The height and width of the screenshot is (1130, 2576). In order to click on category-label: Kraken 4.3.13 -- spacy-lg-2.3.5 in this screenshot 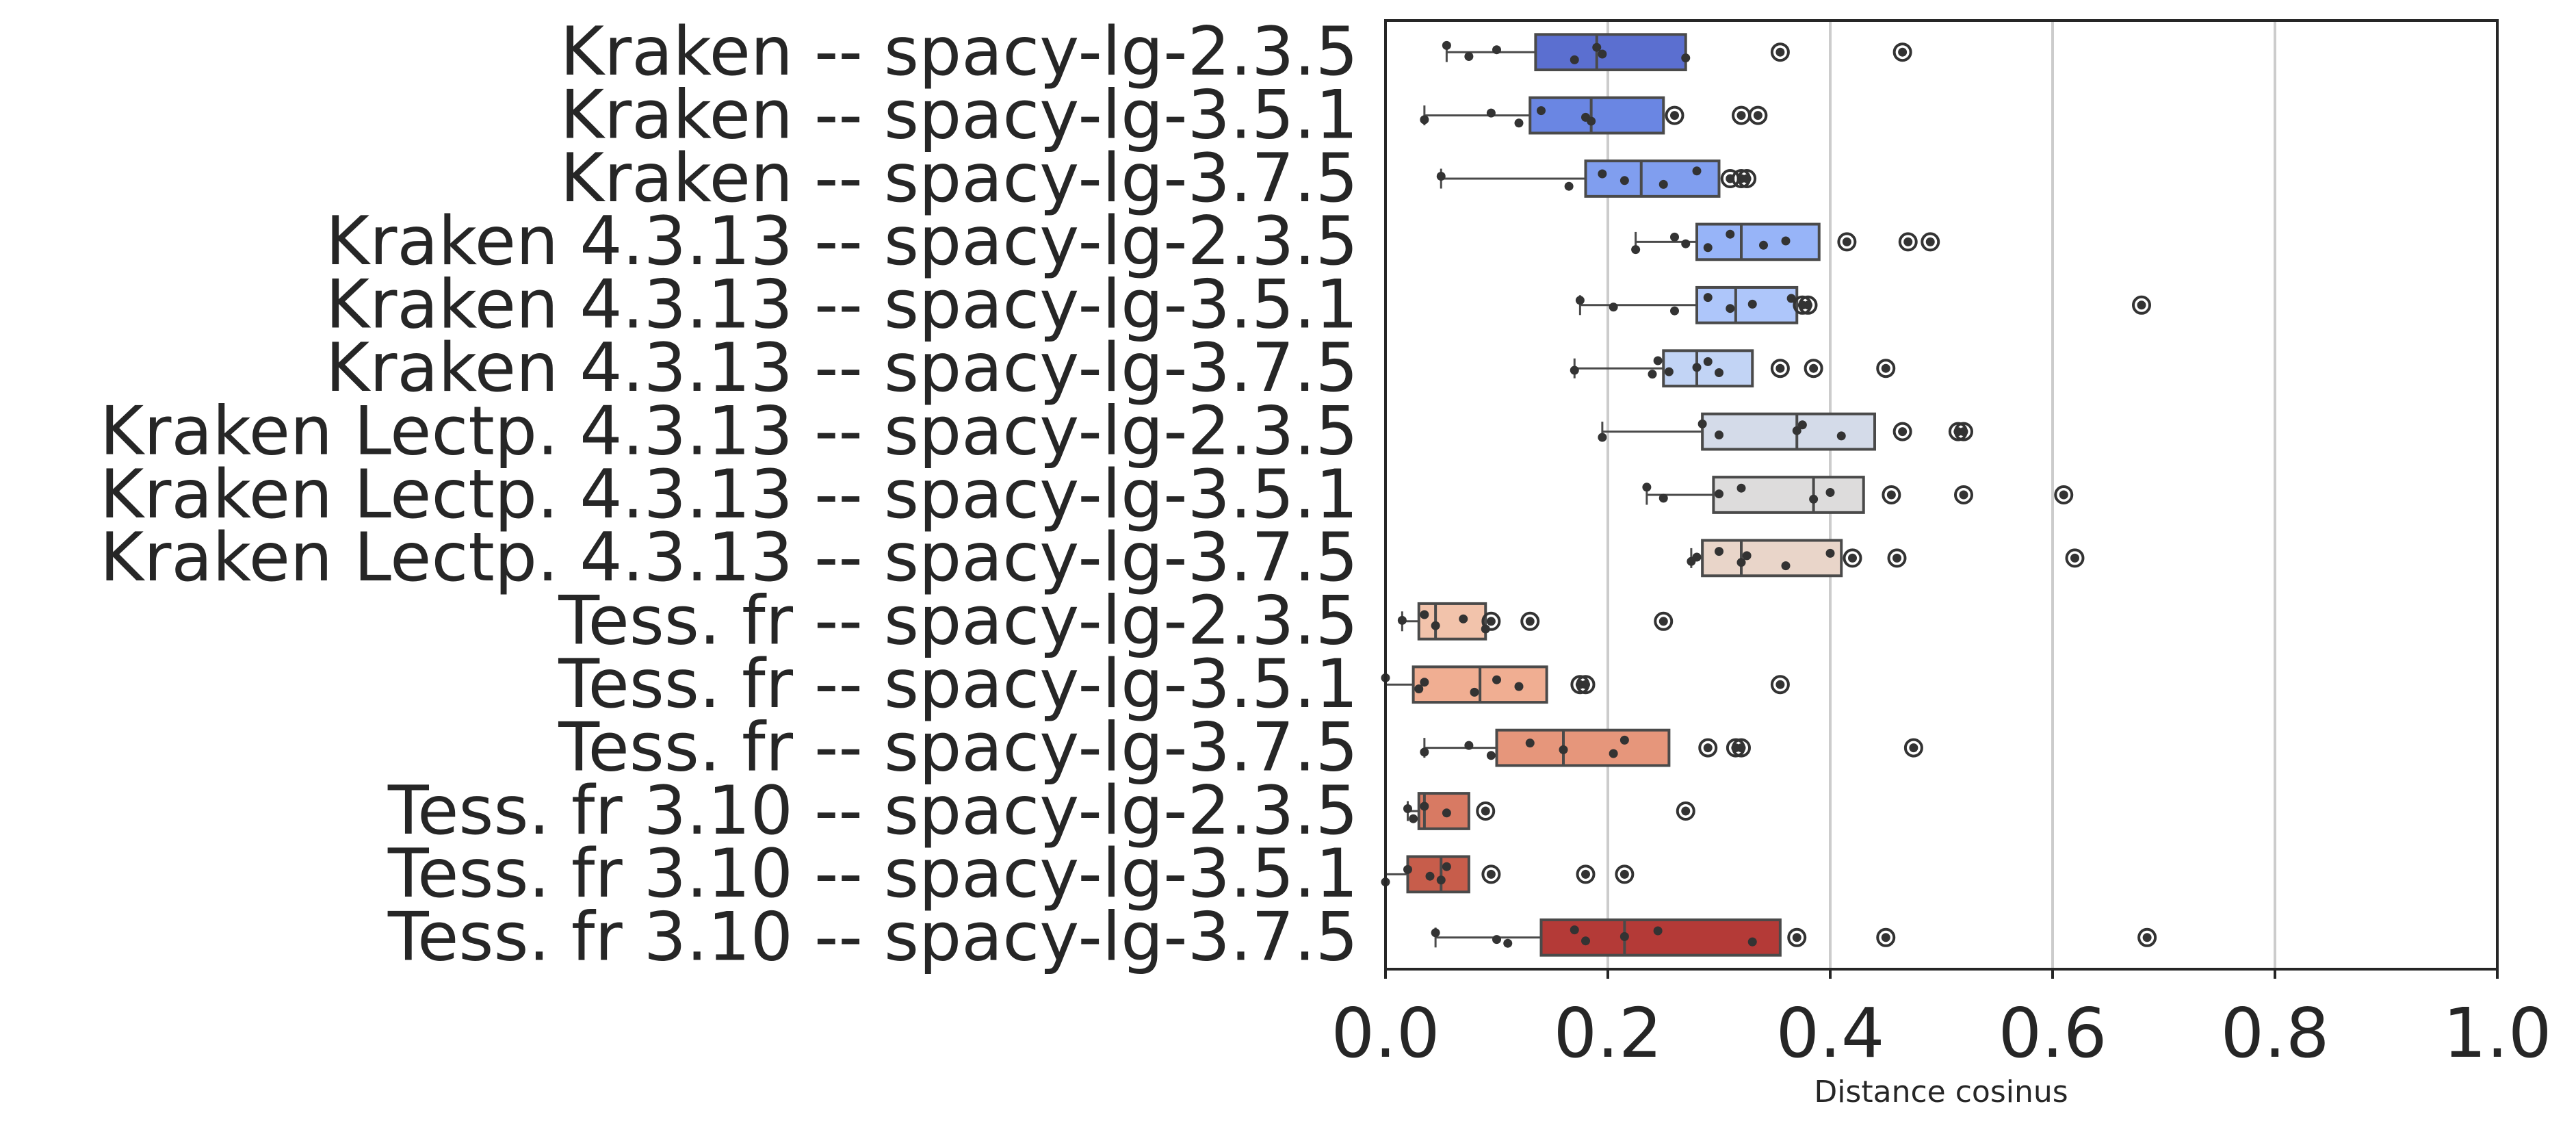, I will do `click(842, 242)`.